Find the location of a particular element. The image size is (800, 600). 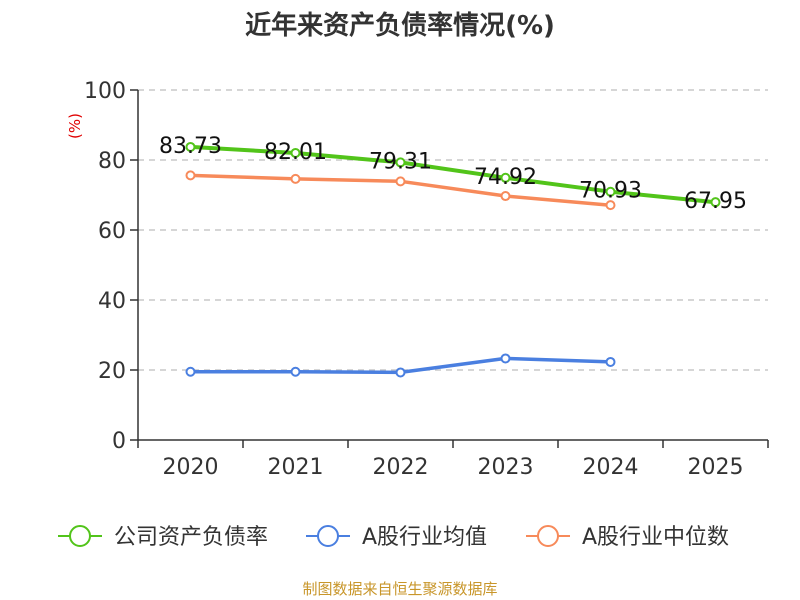

legend: 公司资产负债率 A股行业均值 A股行业中位数 is located at coordinates (393, 537).